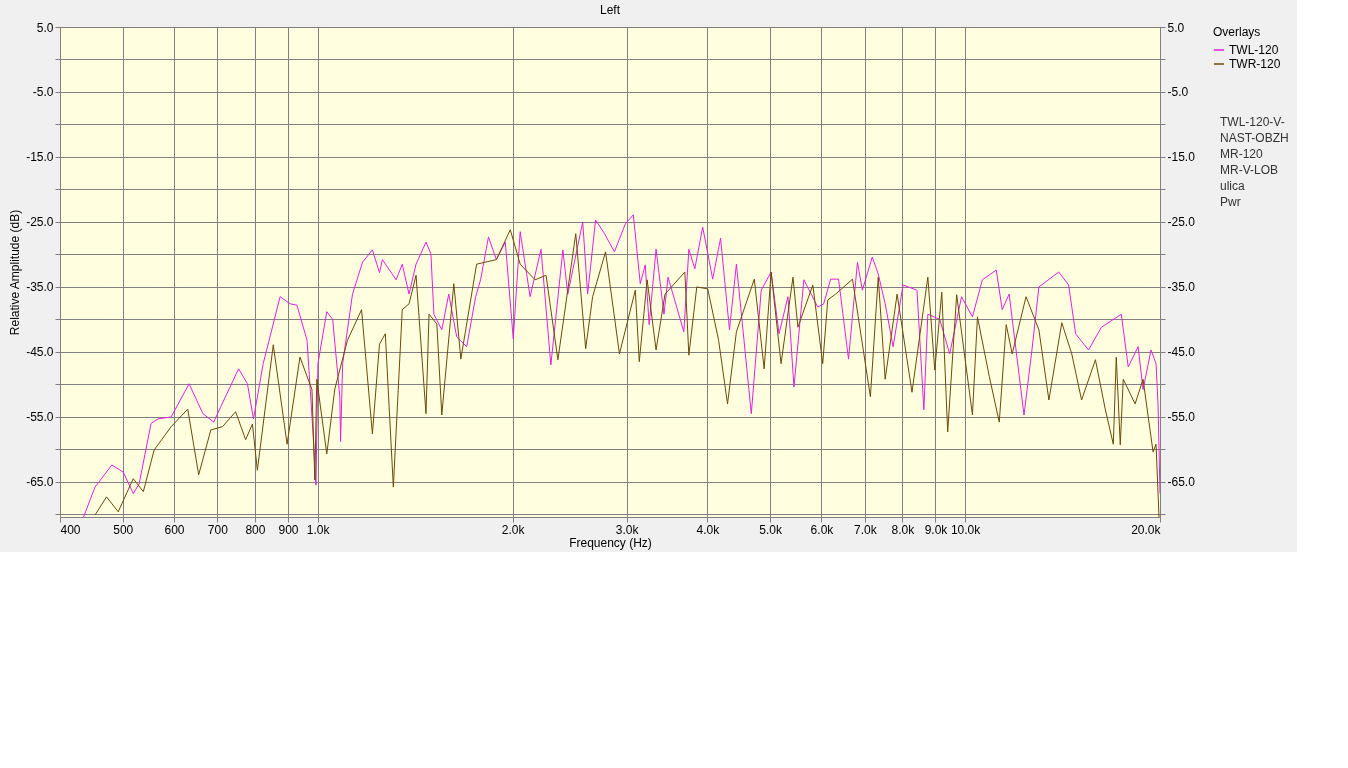 The width and height of the screenshot is (1348, 768). I want to click on legend-label: TWR-120, so click(1255, 64).